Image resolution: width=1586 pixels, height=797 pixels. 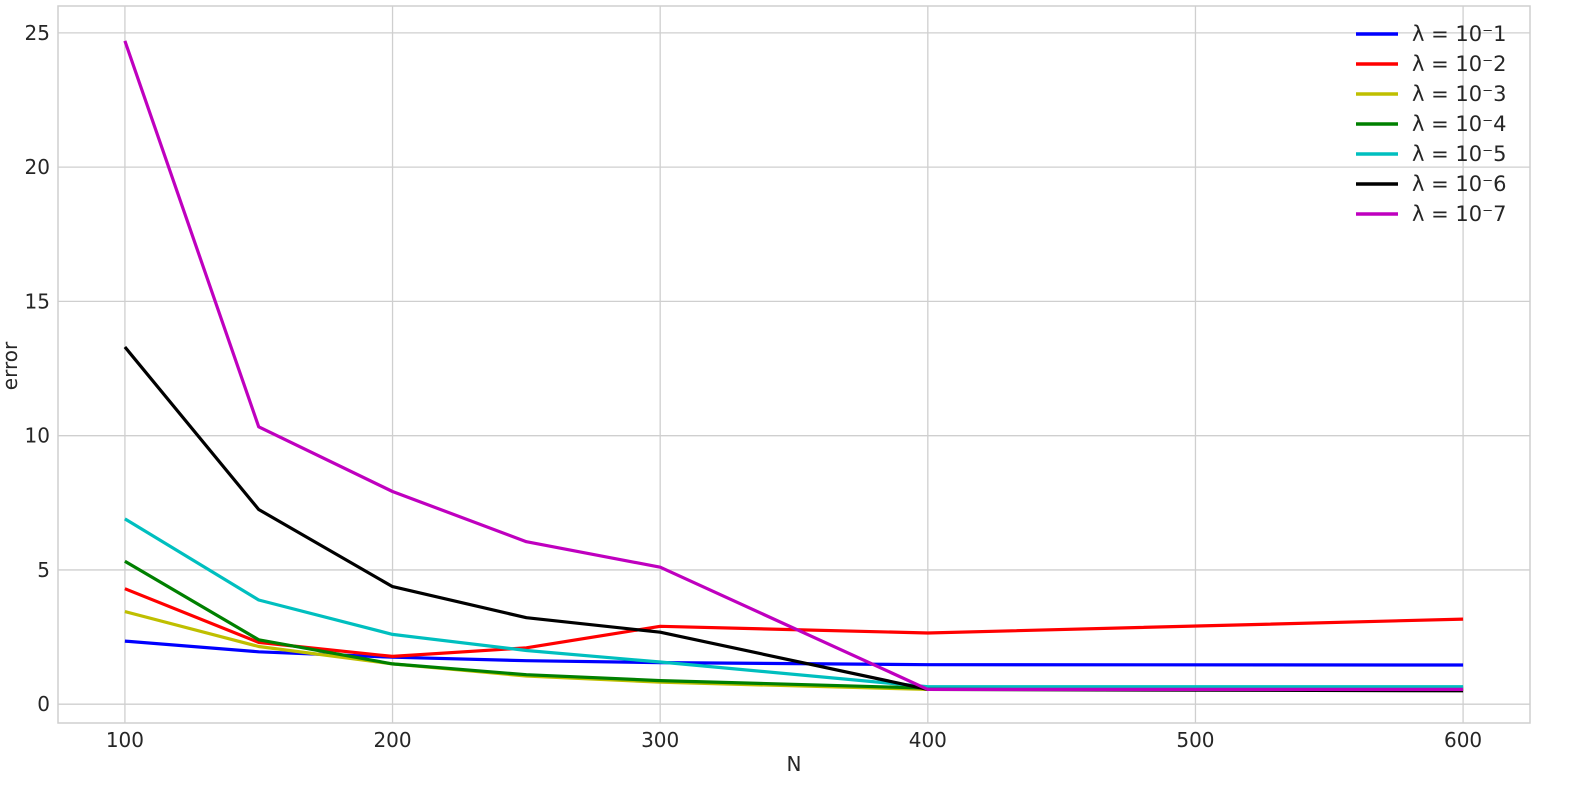 What do you see at coordinates (1459, 124) in the screenshot?
I see `legend-label-4: λ = 10⁻4` at bounding box center [1459, 124].